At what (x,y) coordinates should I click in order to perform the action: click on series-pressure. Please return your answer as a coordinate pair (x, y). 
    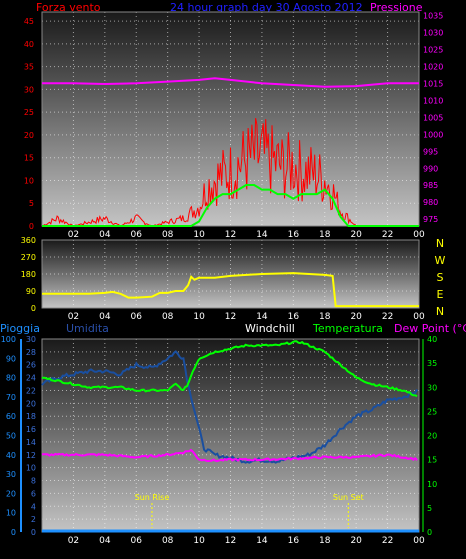
    Looking at the image, I should click on (230, 82).